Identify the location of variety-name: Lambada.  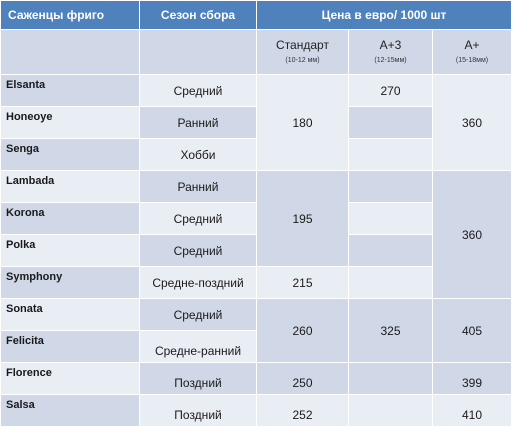
(70, 186).